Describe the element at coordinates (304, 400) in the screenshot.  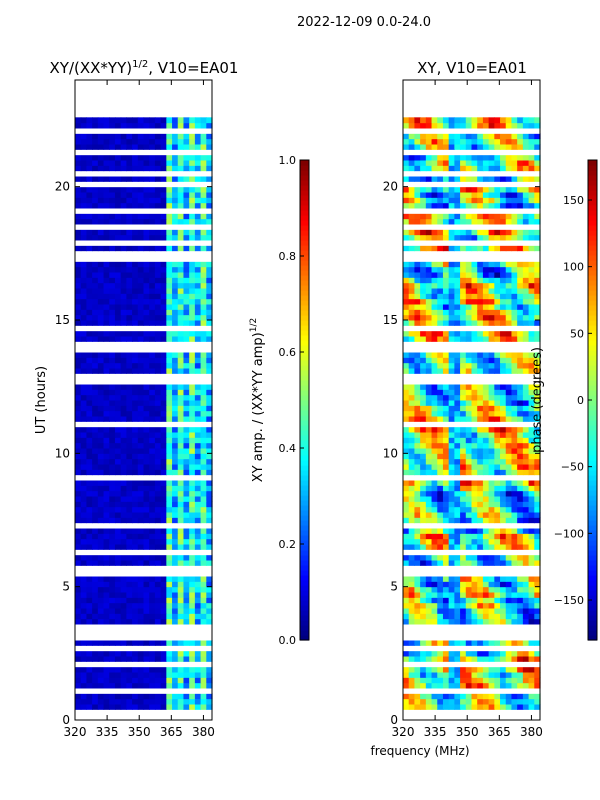
I see `amp-ratio-colorbar-gradient` at that location.